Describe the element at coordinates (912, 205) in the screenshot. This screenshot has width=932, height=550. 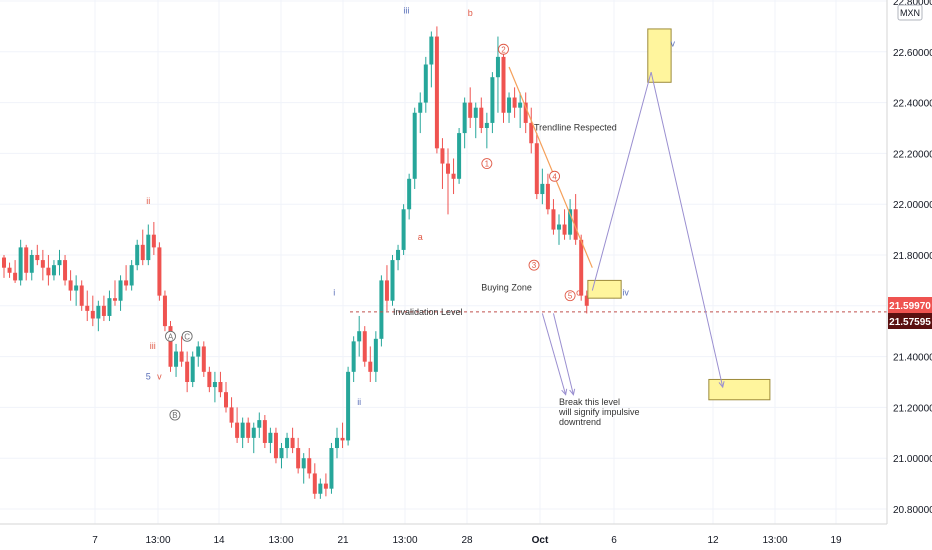
I see `price-tick-label: 22.00000` at that location.